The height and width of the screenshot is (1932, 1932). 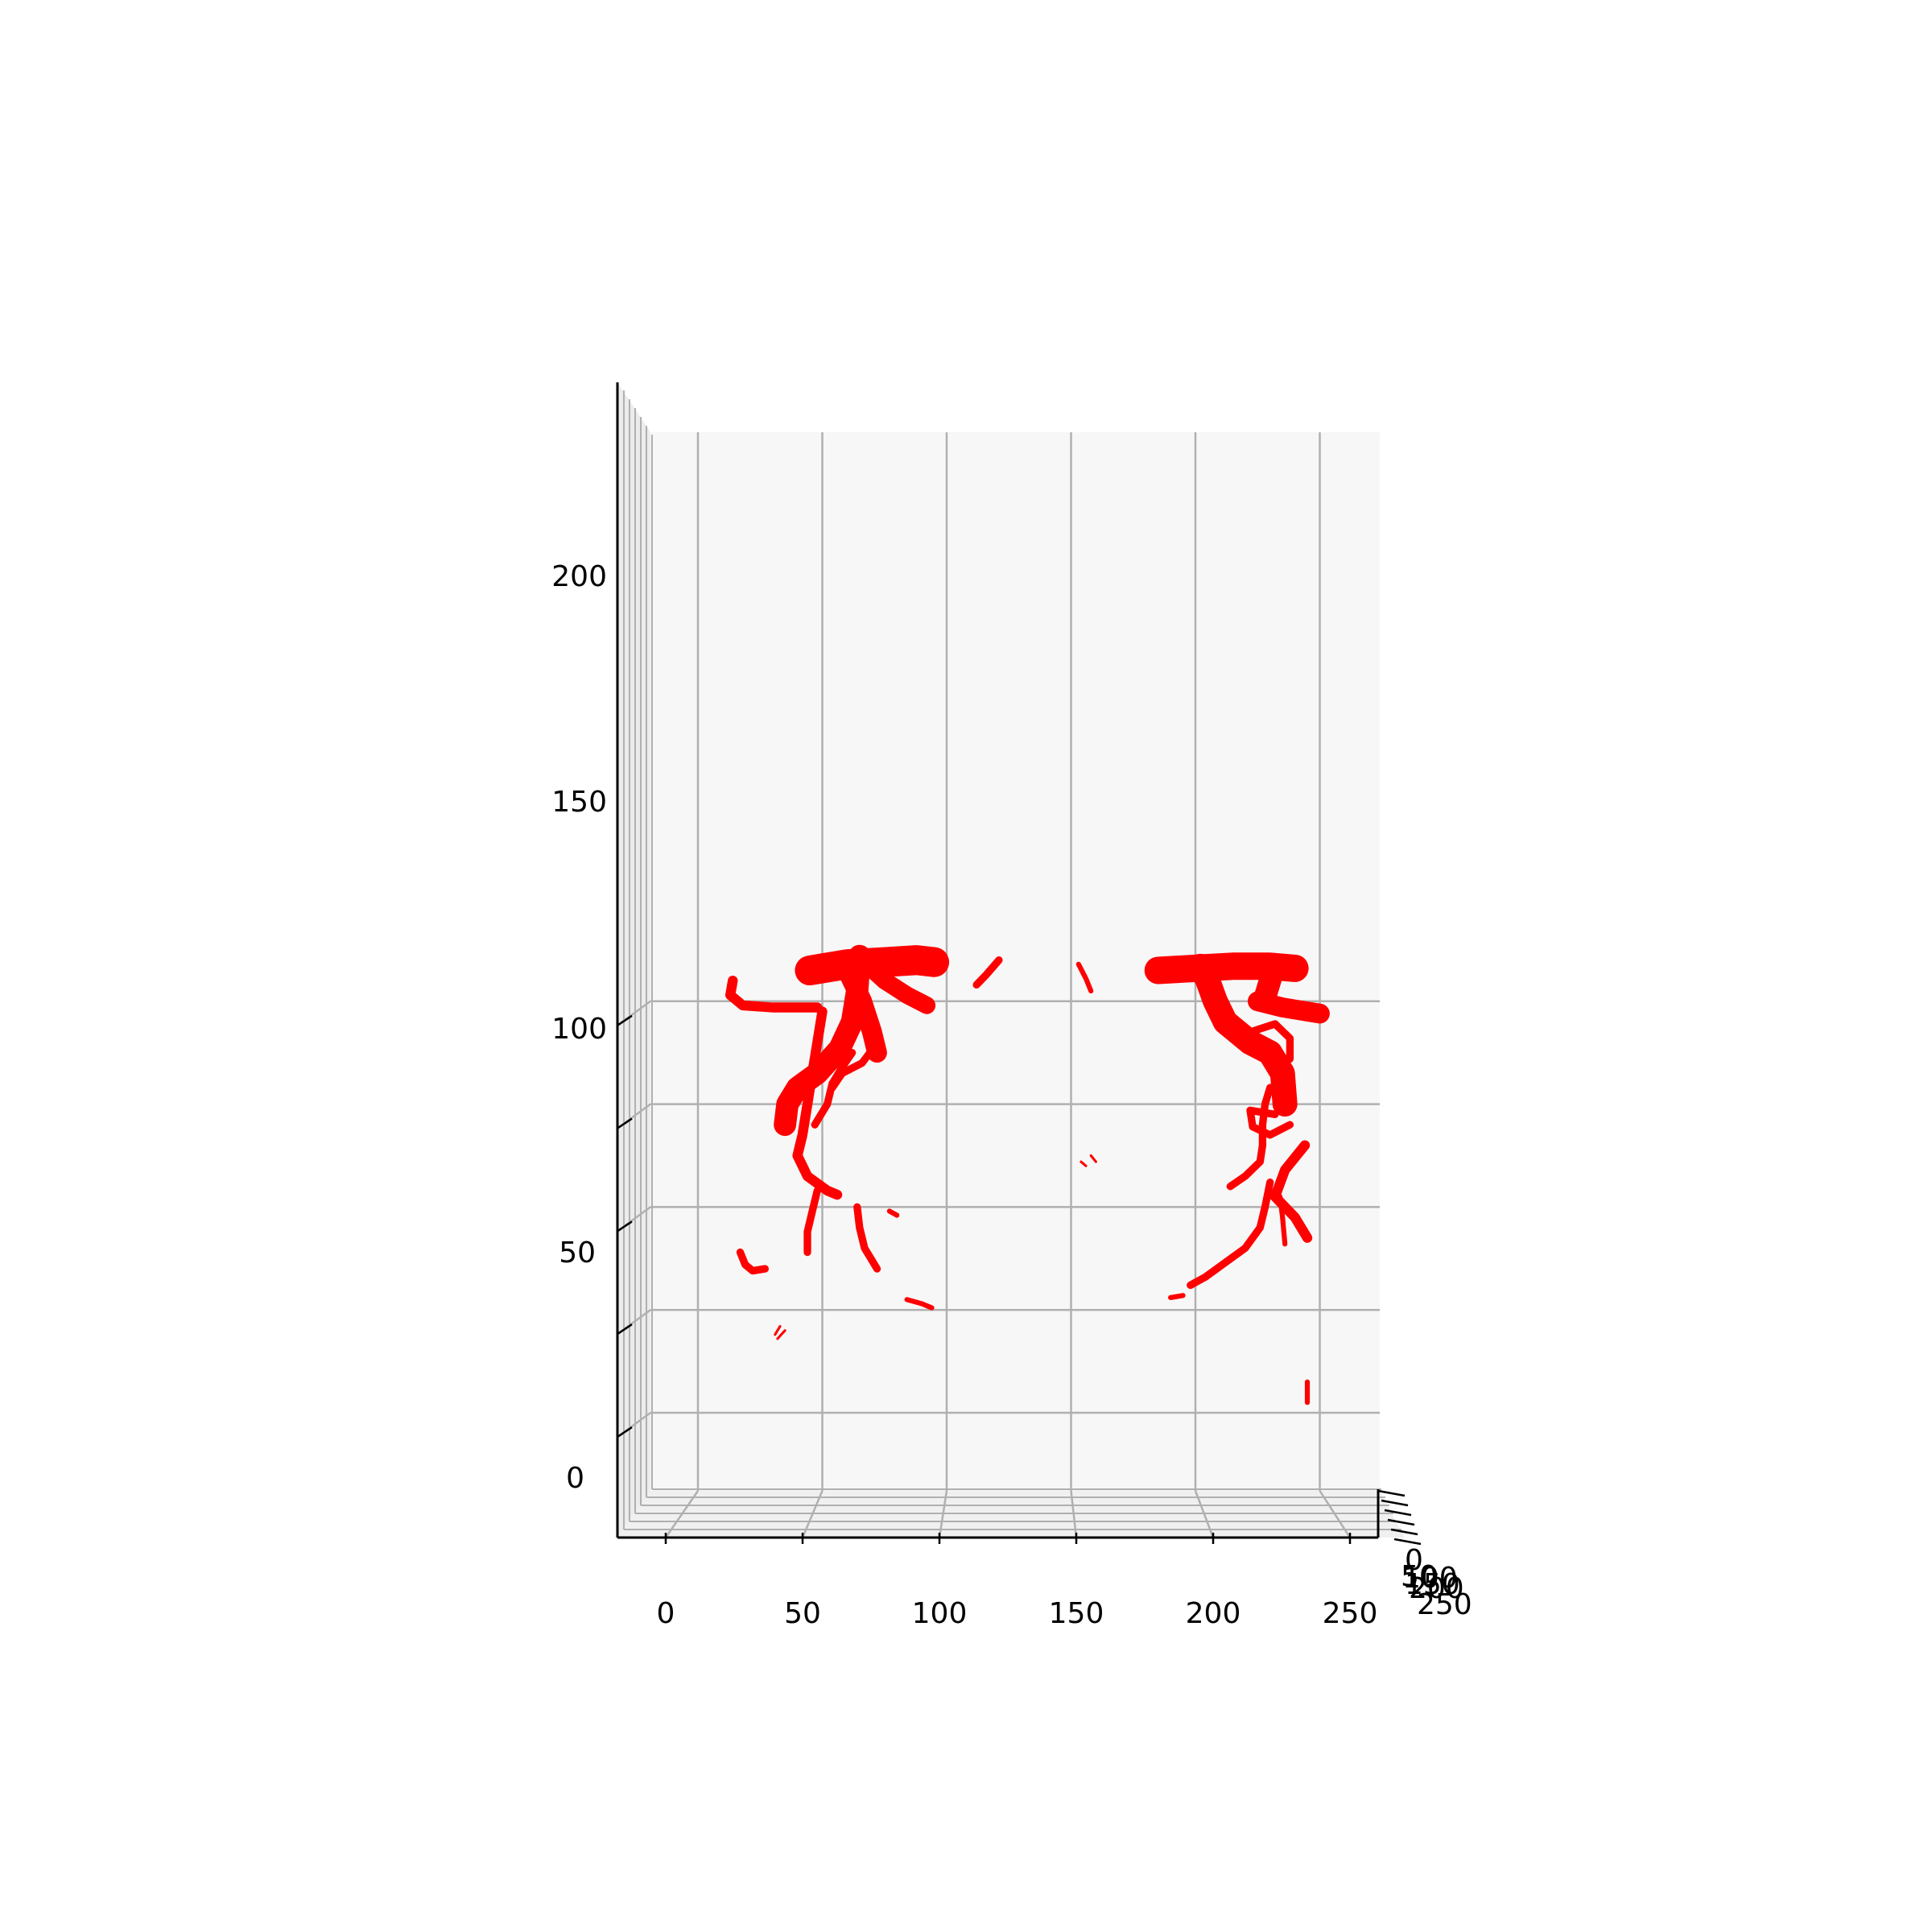 What do you see at coordinates (1414, 1560) in the screenshot?
I see `y-tick-label: 0` at bounding box center [1414, 1560].